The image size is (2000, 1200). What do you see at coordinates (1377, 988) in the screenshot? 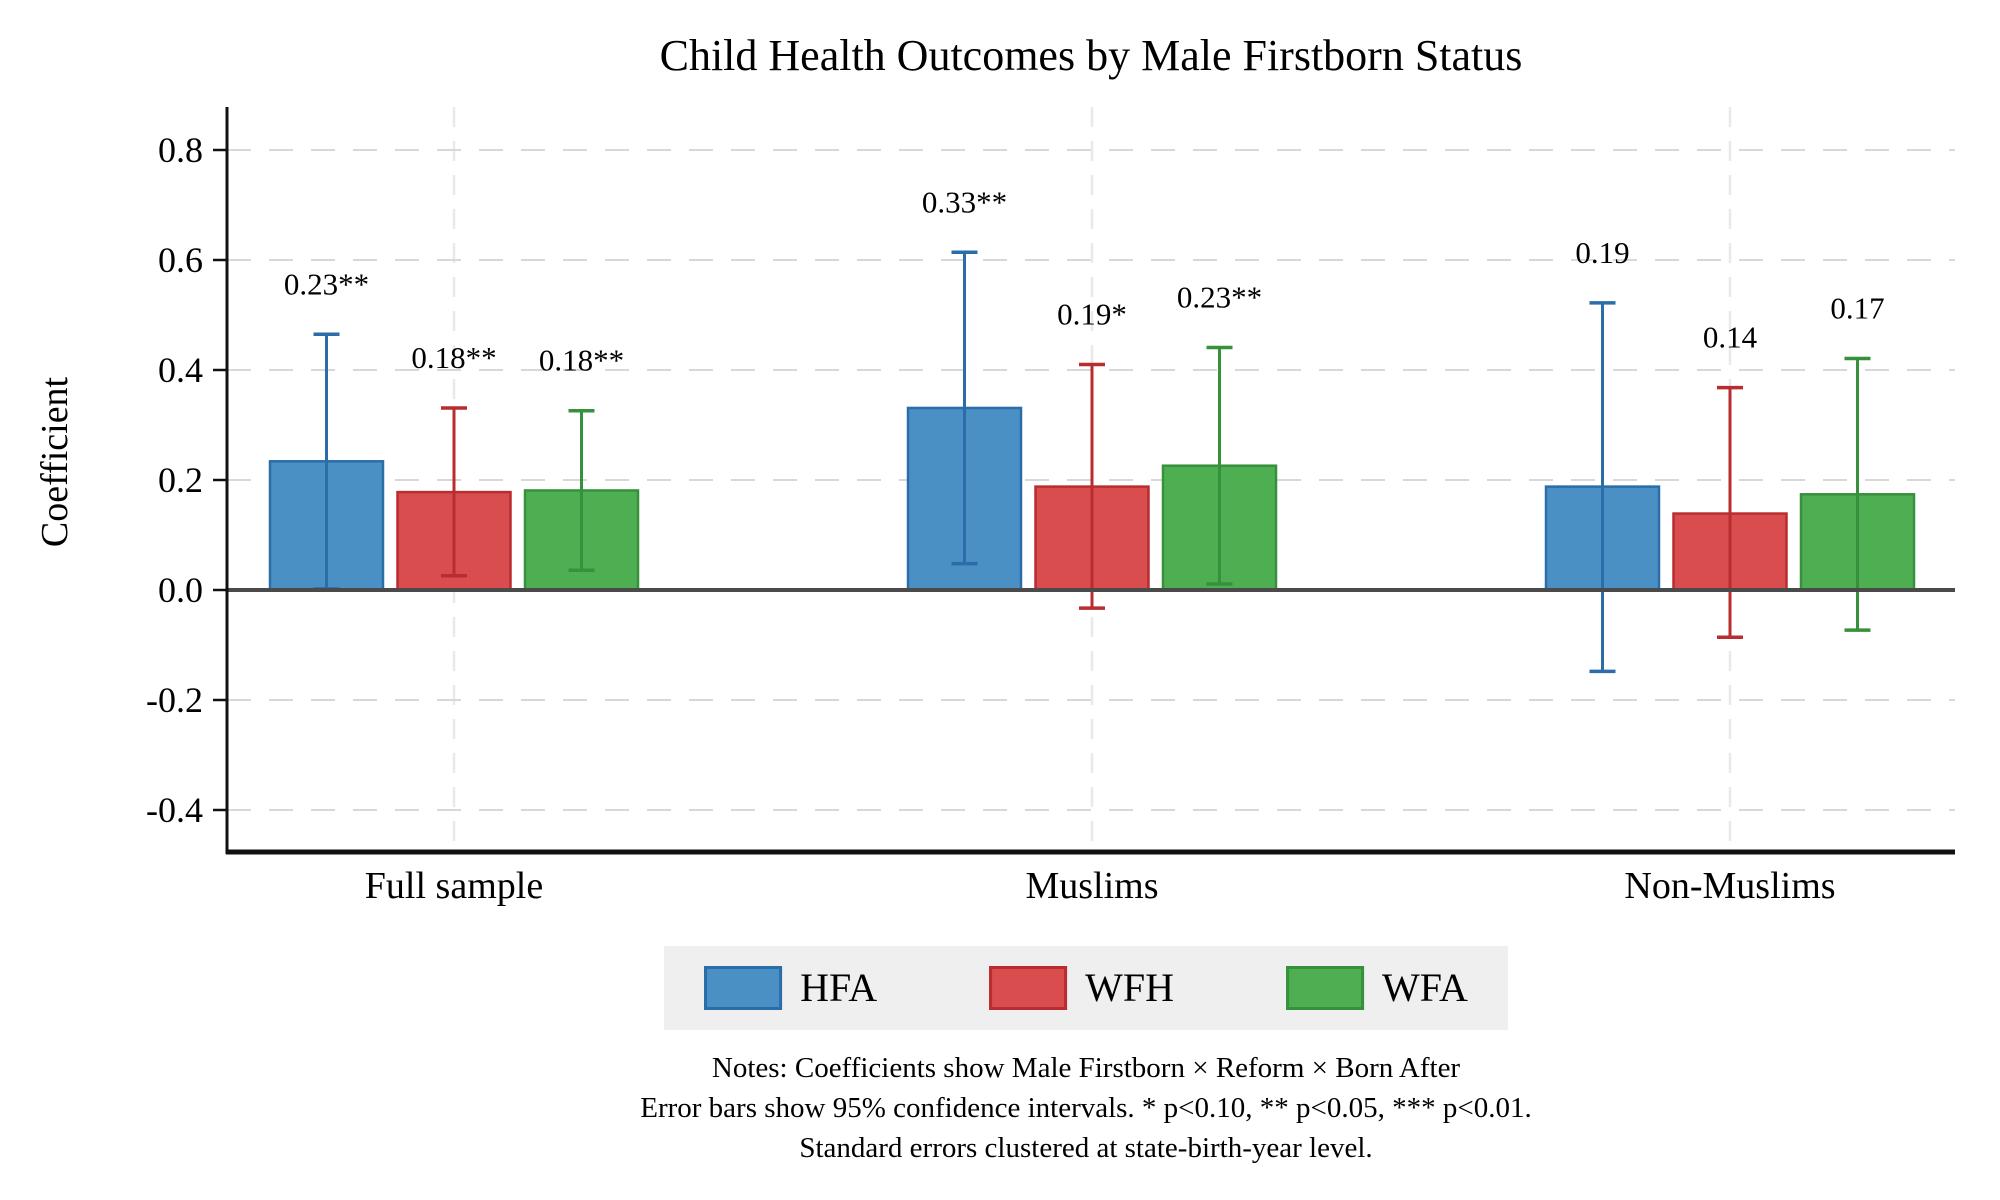
I see `legend-item-wfa: WFA` at bounding box center [1377, 988].